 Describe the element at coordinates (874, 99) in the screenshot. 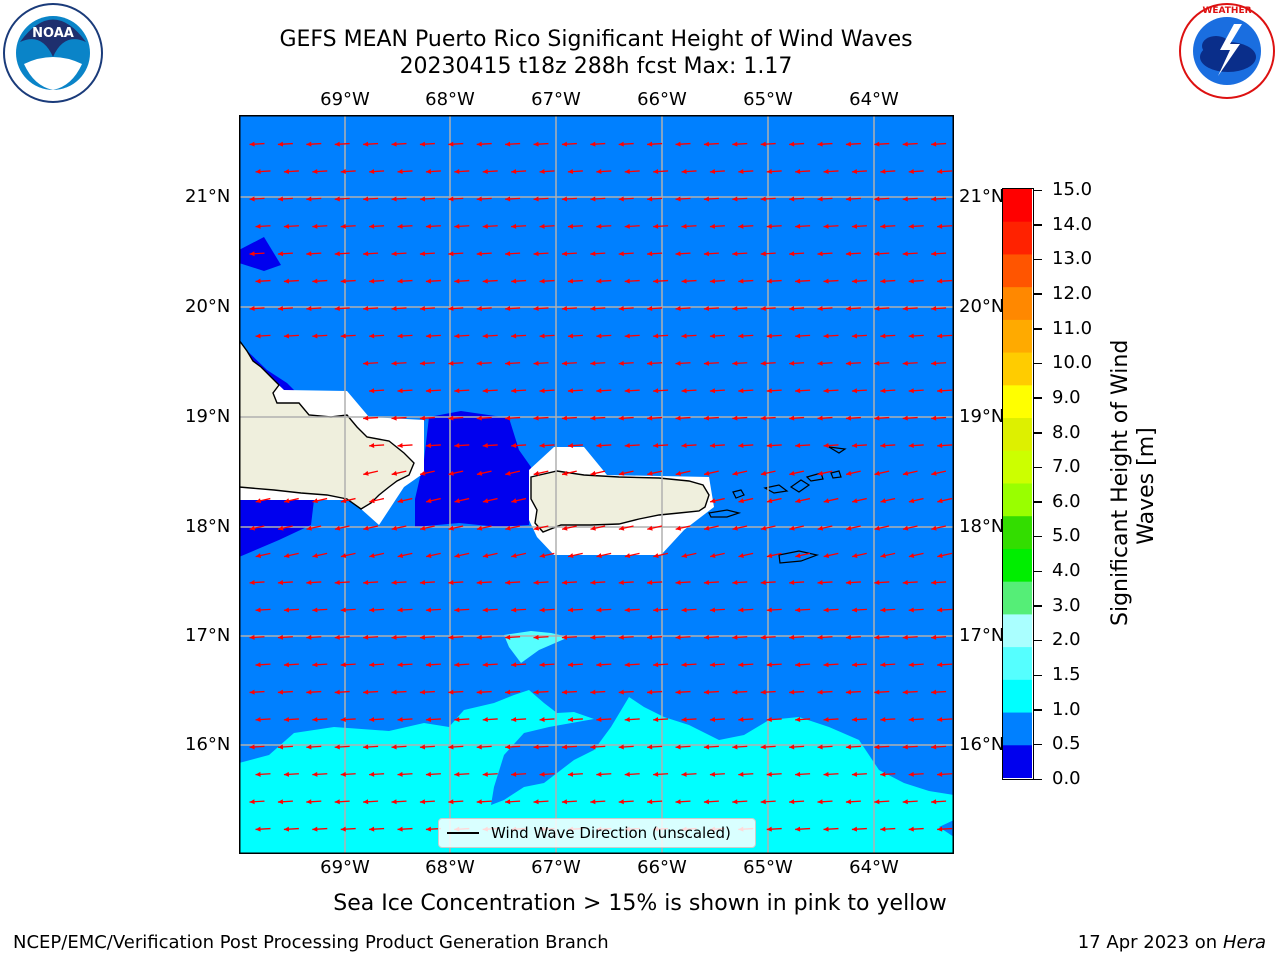

I see `x-tick-top-64w: 64°W` at that location.